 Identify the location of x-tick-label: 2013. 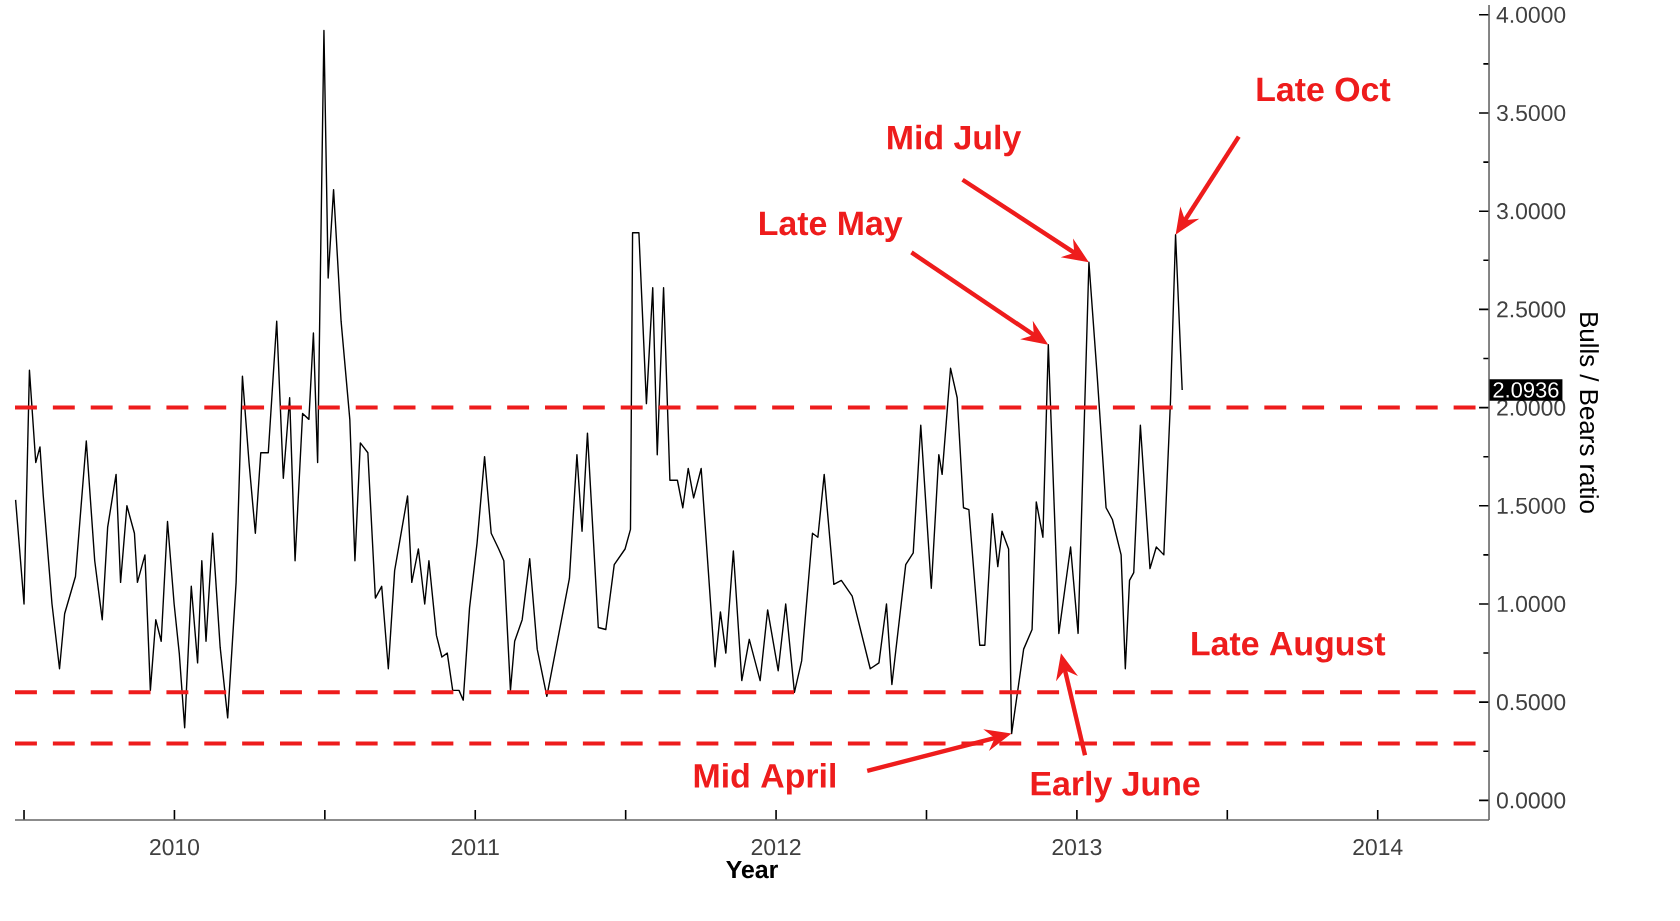
(1077, 847).